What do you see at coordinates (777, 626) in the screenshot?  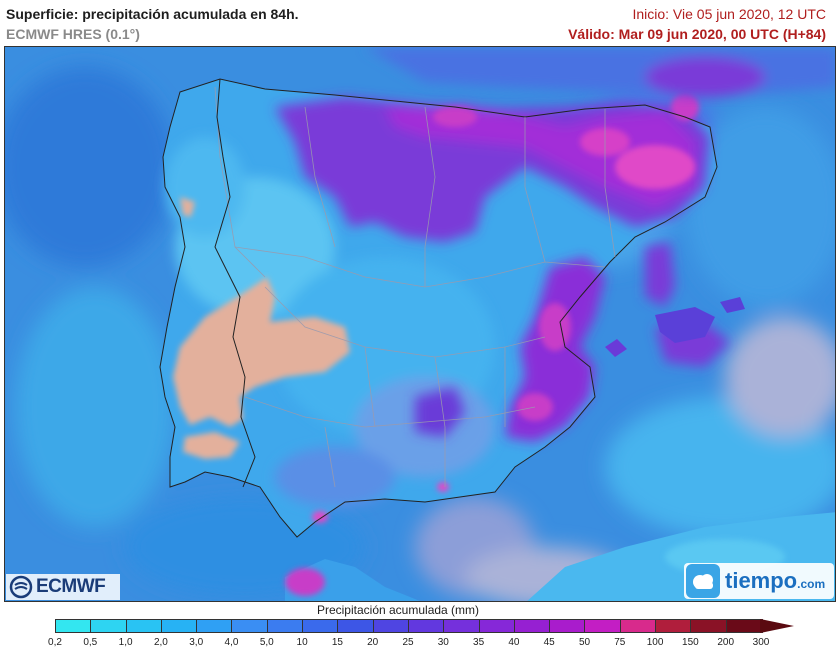 I see `legend-overflow-arrow` at bounding box center [777, 626].